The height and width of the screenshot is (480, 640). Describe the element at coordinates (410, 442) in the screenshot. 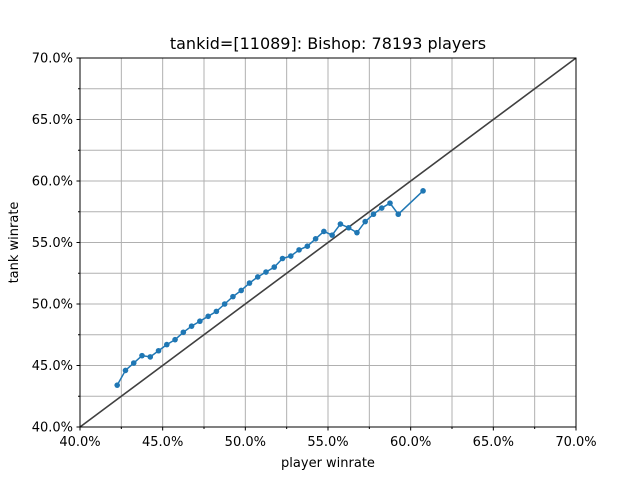

I see `x-tick-label: 60.0%` at that location.